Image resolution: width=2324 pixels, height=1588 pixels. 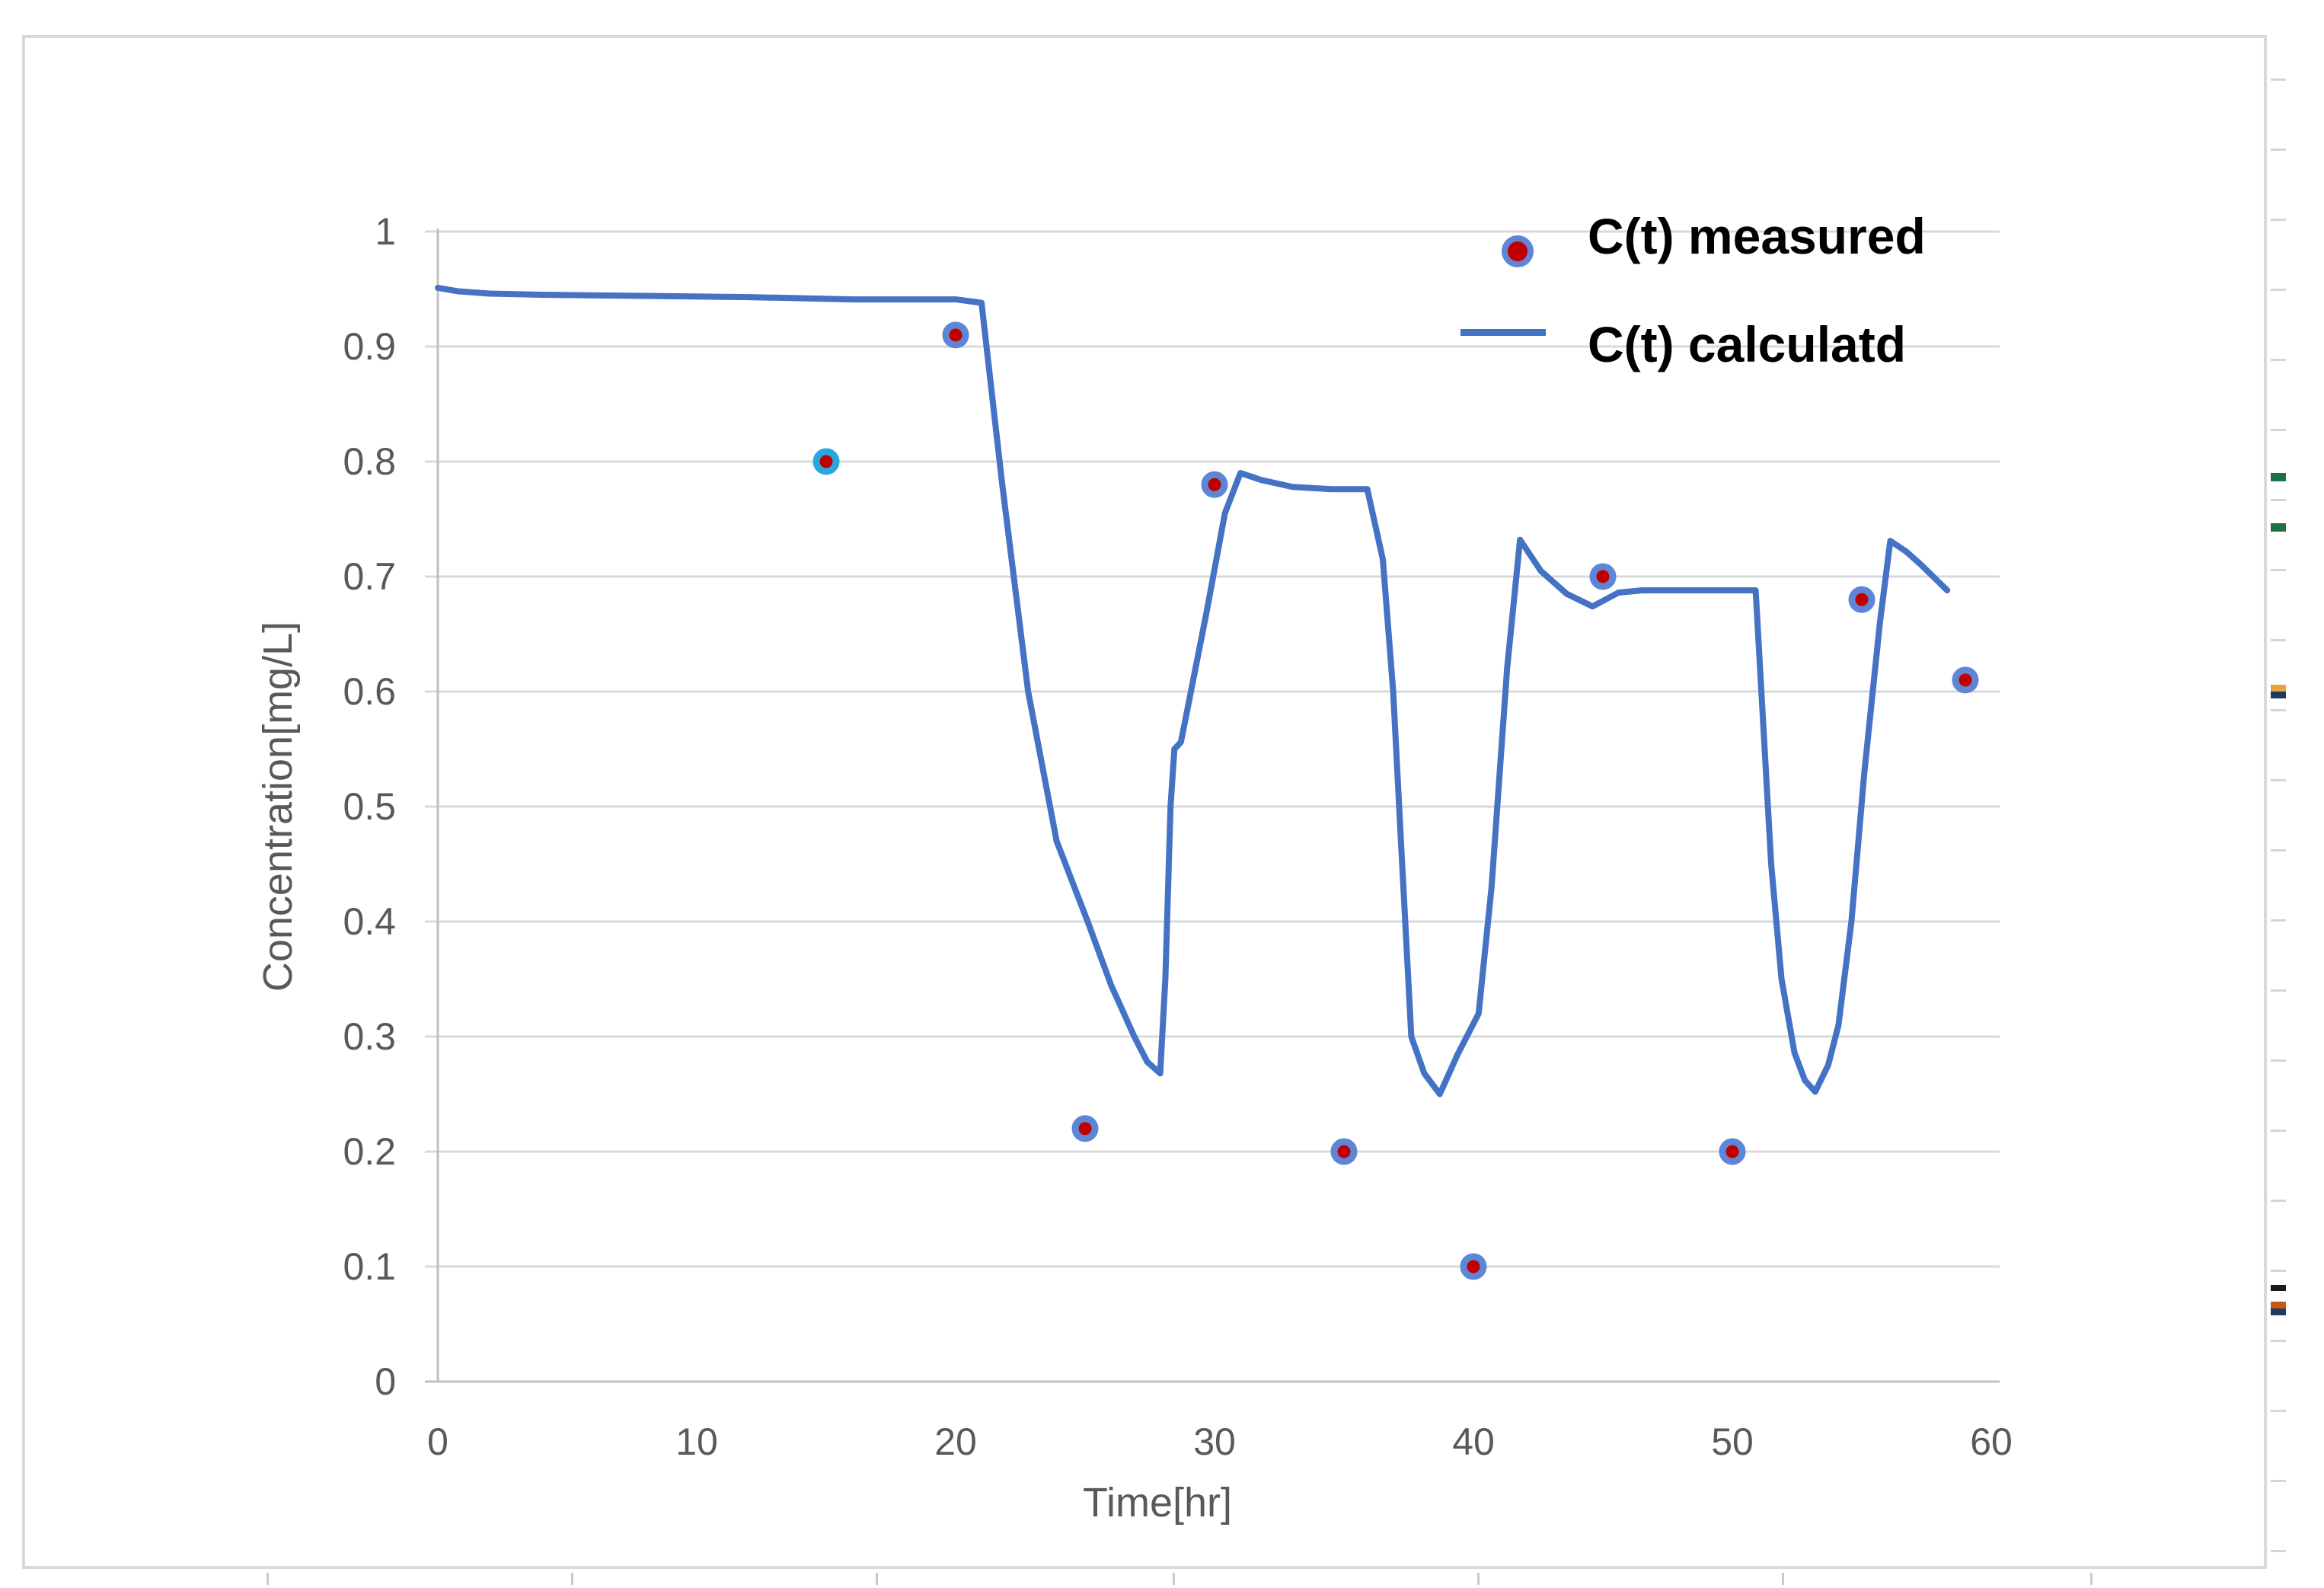 What do you see at coordinates (369, 1266) in the screenshot?
I see `y-tick-label: 0.1` at bounding box center [369, 1266].